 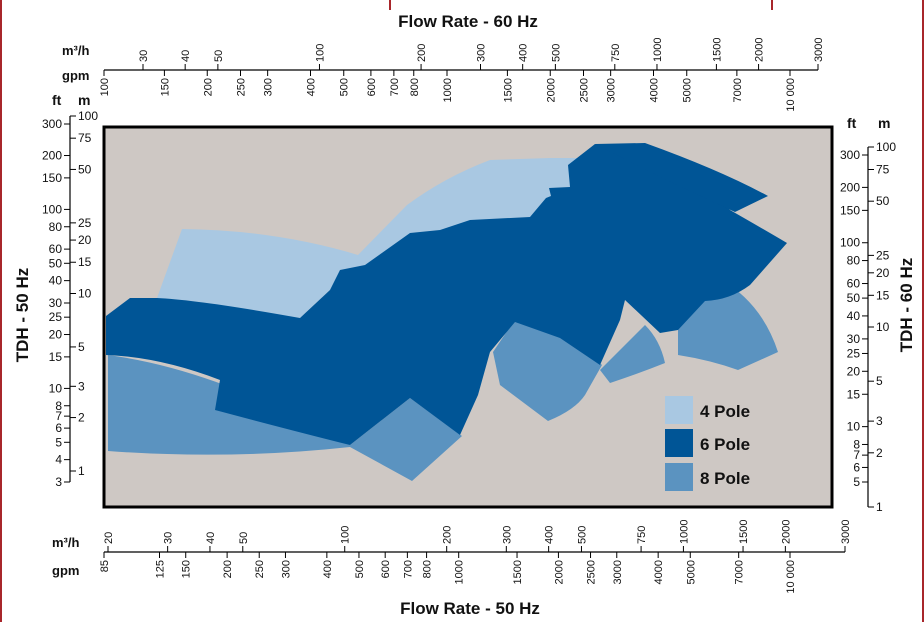 I want to click on bottom-axis-title: Flow Rate - 50 Hz, so click(x=470, y=608).